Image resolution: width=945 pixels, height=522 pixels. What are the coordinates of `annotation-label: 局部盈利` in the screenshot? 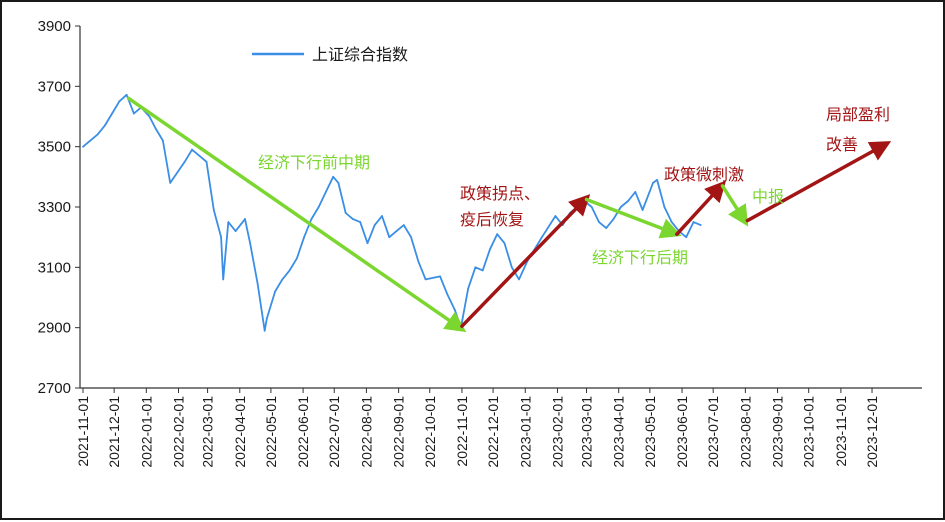 It's located at (858, 114).